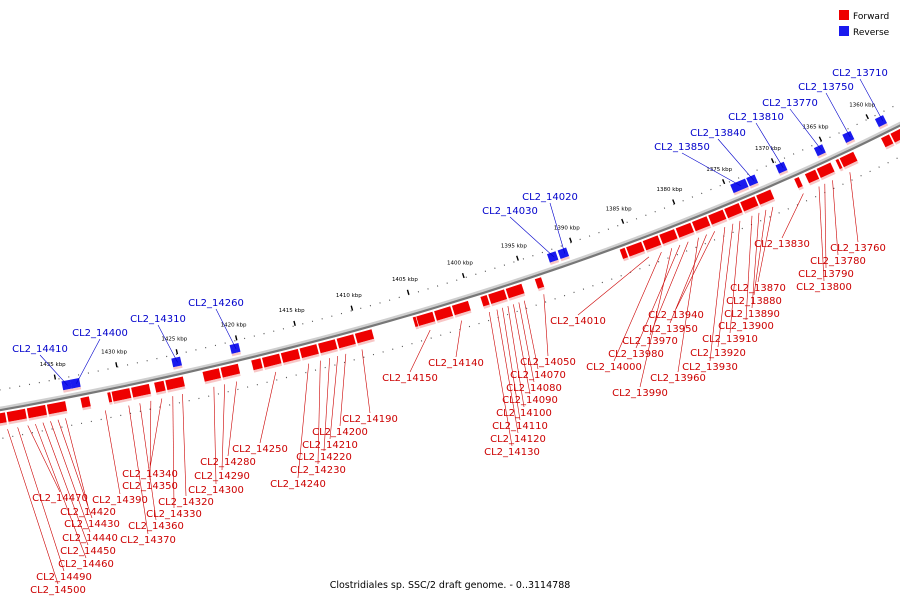 The width and height of the screenshot is (900, 600). I want to click on forward-gene-label: CL2_14330, so click(174, 514).